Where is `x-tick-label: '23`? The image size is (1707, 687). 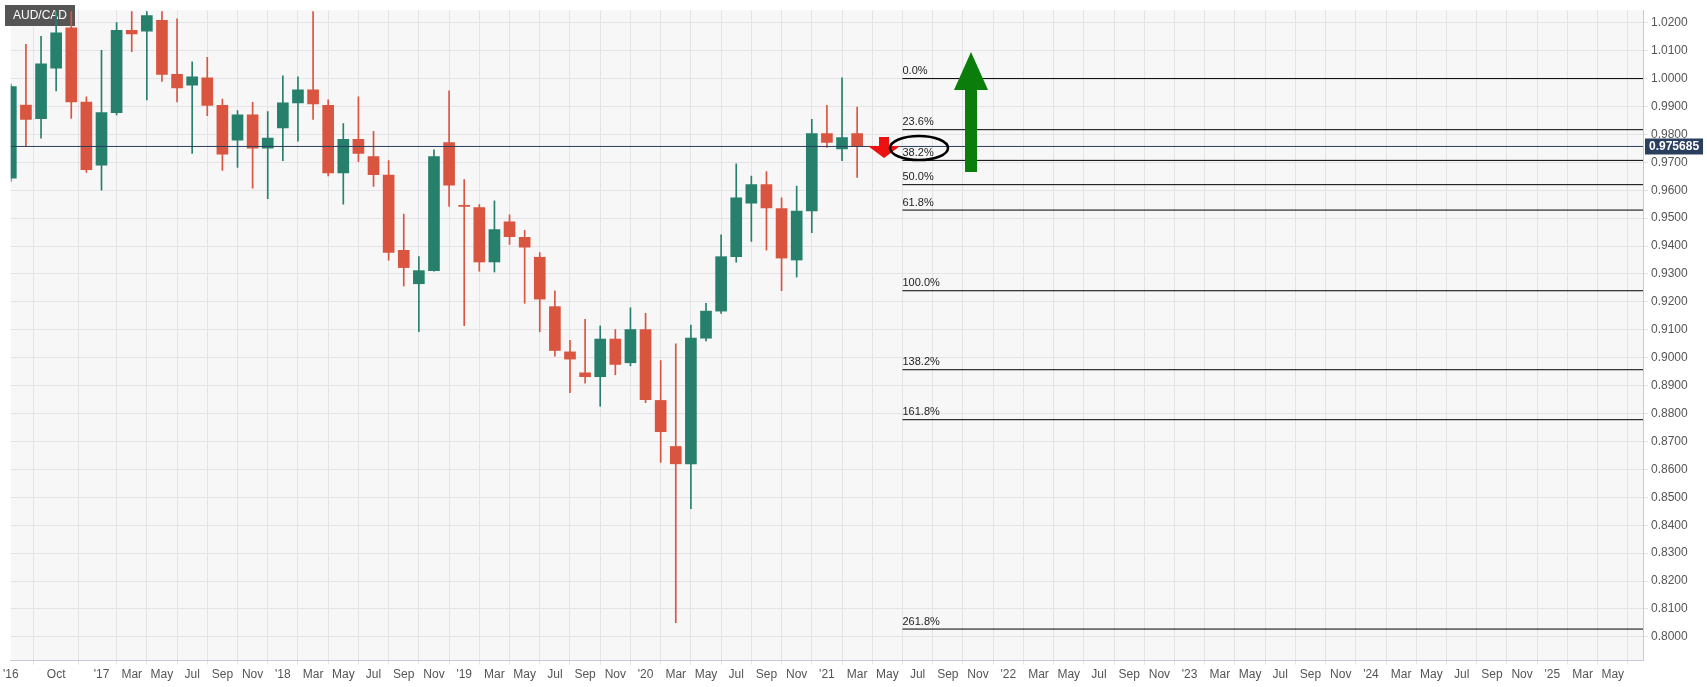 x-tick-label: '23 is located at coordinates (1189, 674).